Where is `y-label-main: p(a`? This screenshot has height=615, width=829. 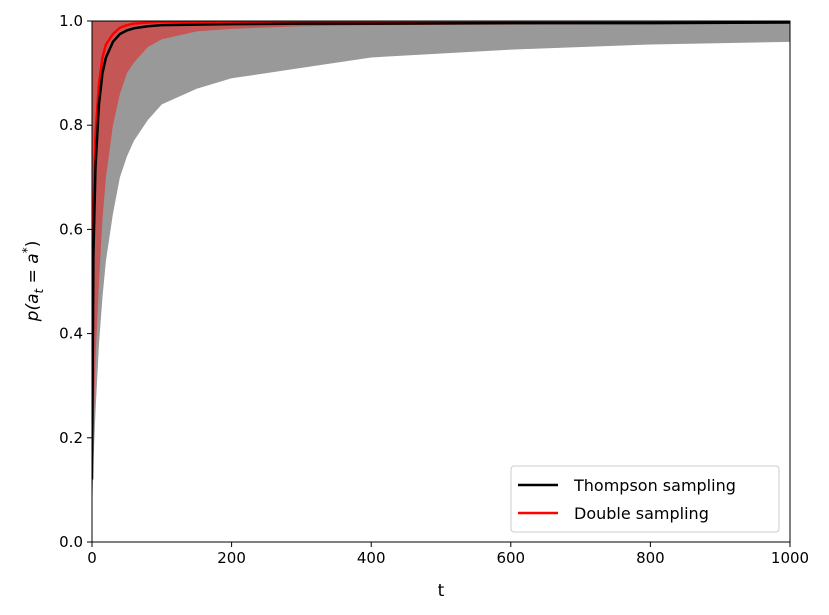
y-label-main: p(a is located at coordinates (33, 308).